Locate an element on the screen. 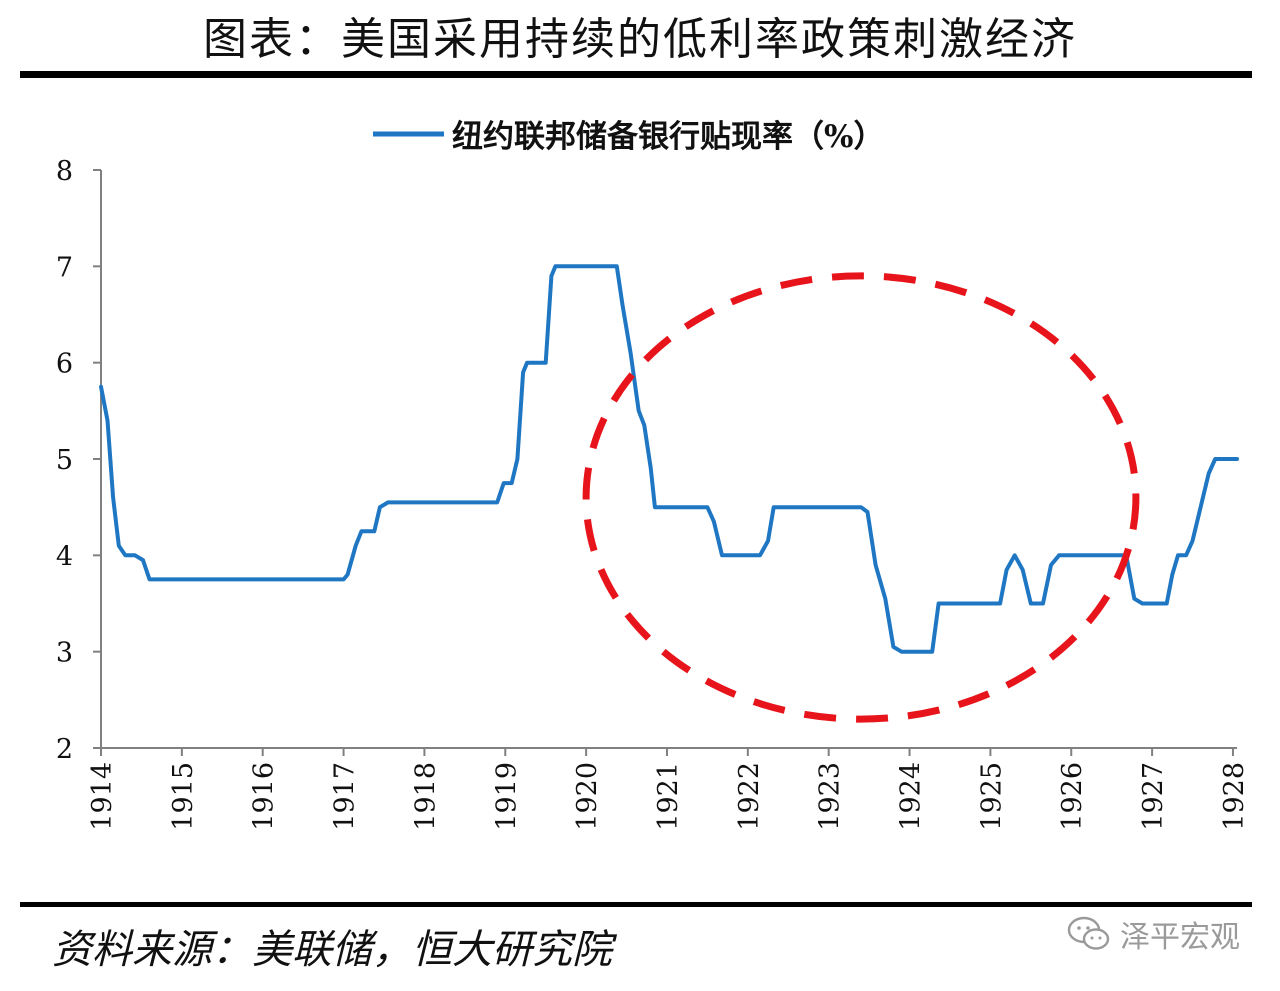  bottom-rule is located at coordinates (636, 904).